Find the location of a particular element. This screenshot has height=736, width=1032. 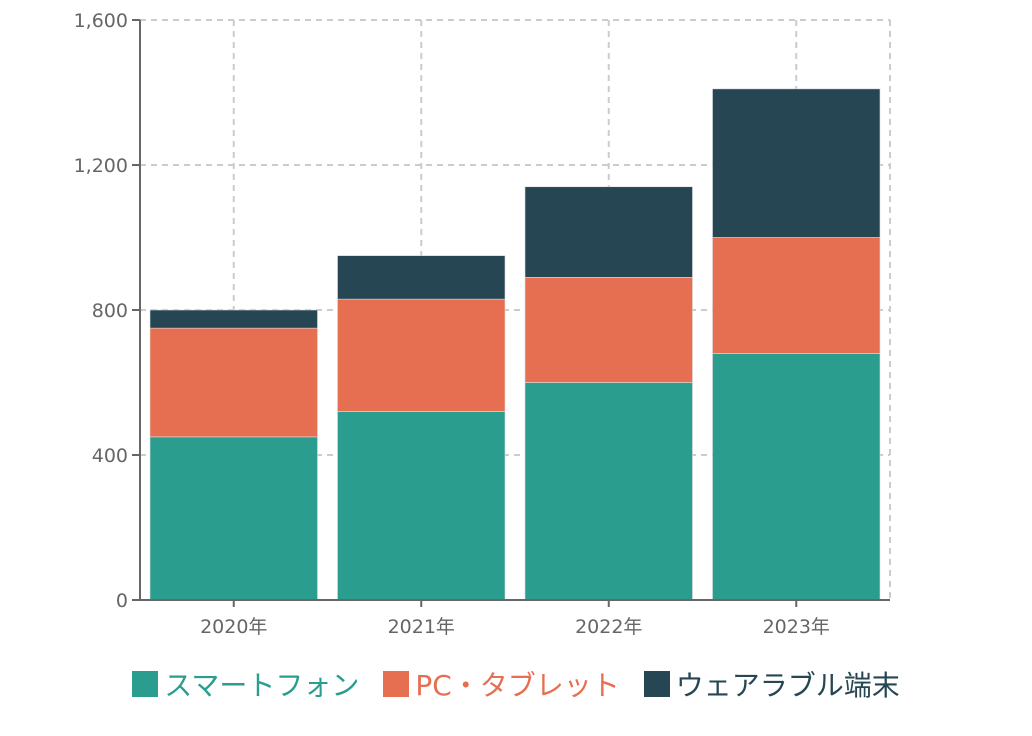

y-tick-label: 0 is located at coordinates (122, 601).